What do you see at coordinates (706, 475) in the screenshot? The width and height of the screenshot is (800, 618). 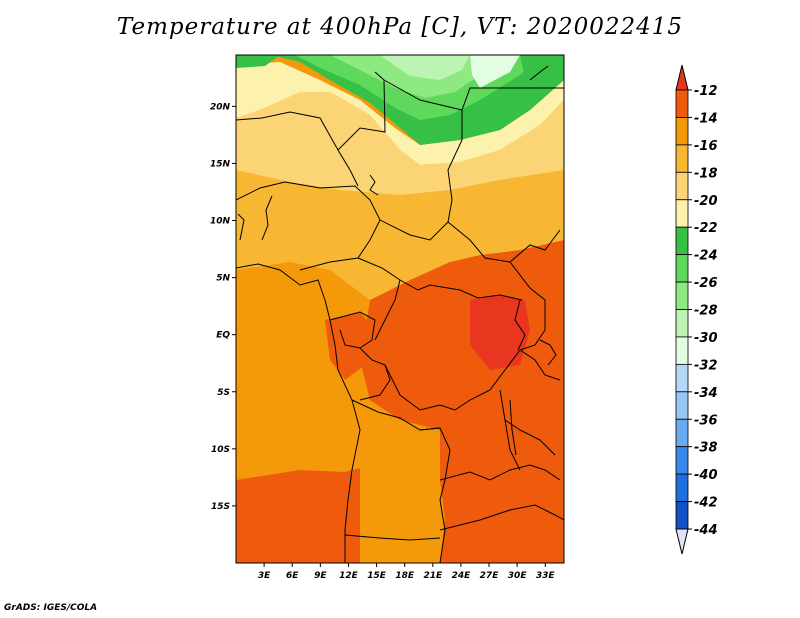 I see `colorbar-label: -40` at bounding box center [706, 475].